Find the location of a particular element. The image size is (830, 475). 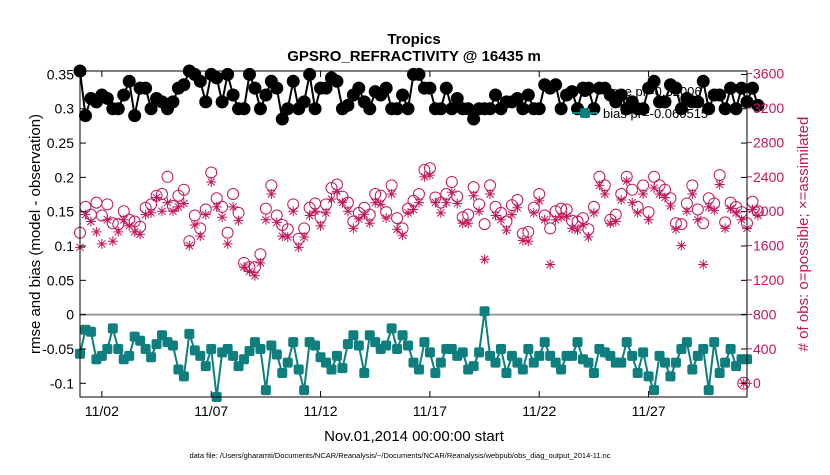

y-right-tick-label: 2800 is located at coordinates (768, 142).